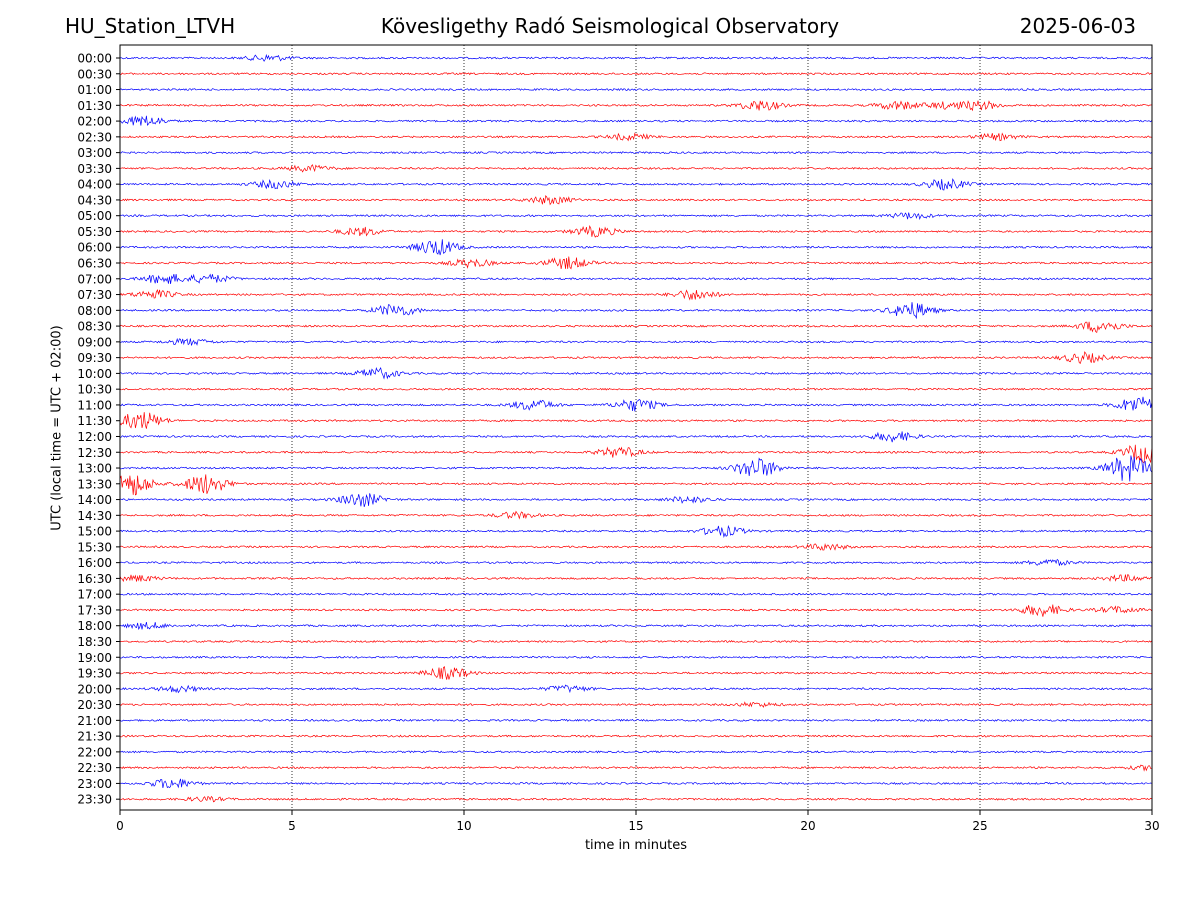  I want to click on y-axis-label: UTC (local time = UTC + 02:00), so click(57, 428).